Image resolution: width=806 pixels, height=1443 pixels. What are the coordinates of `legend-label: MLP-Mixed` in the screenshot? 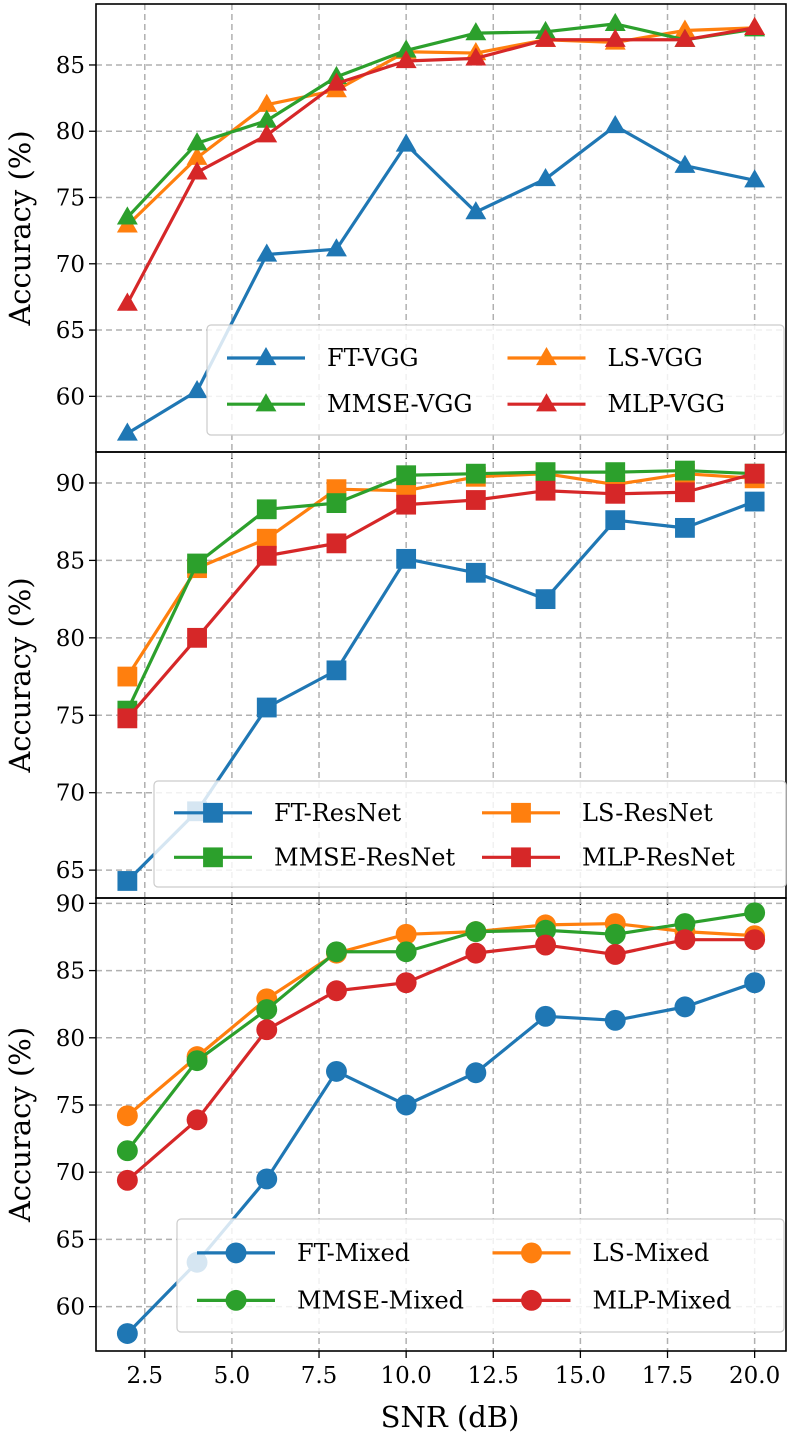 It's located at (662, 1300).